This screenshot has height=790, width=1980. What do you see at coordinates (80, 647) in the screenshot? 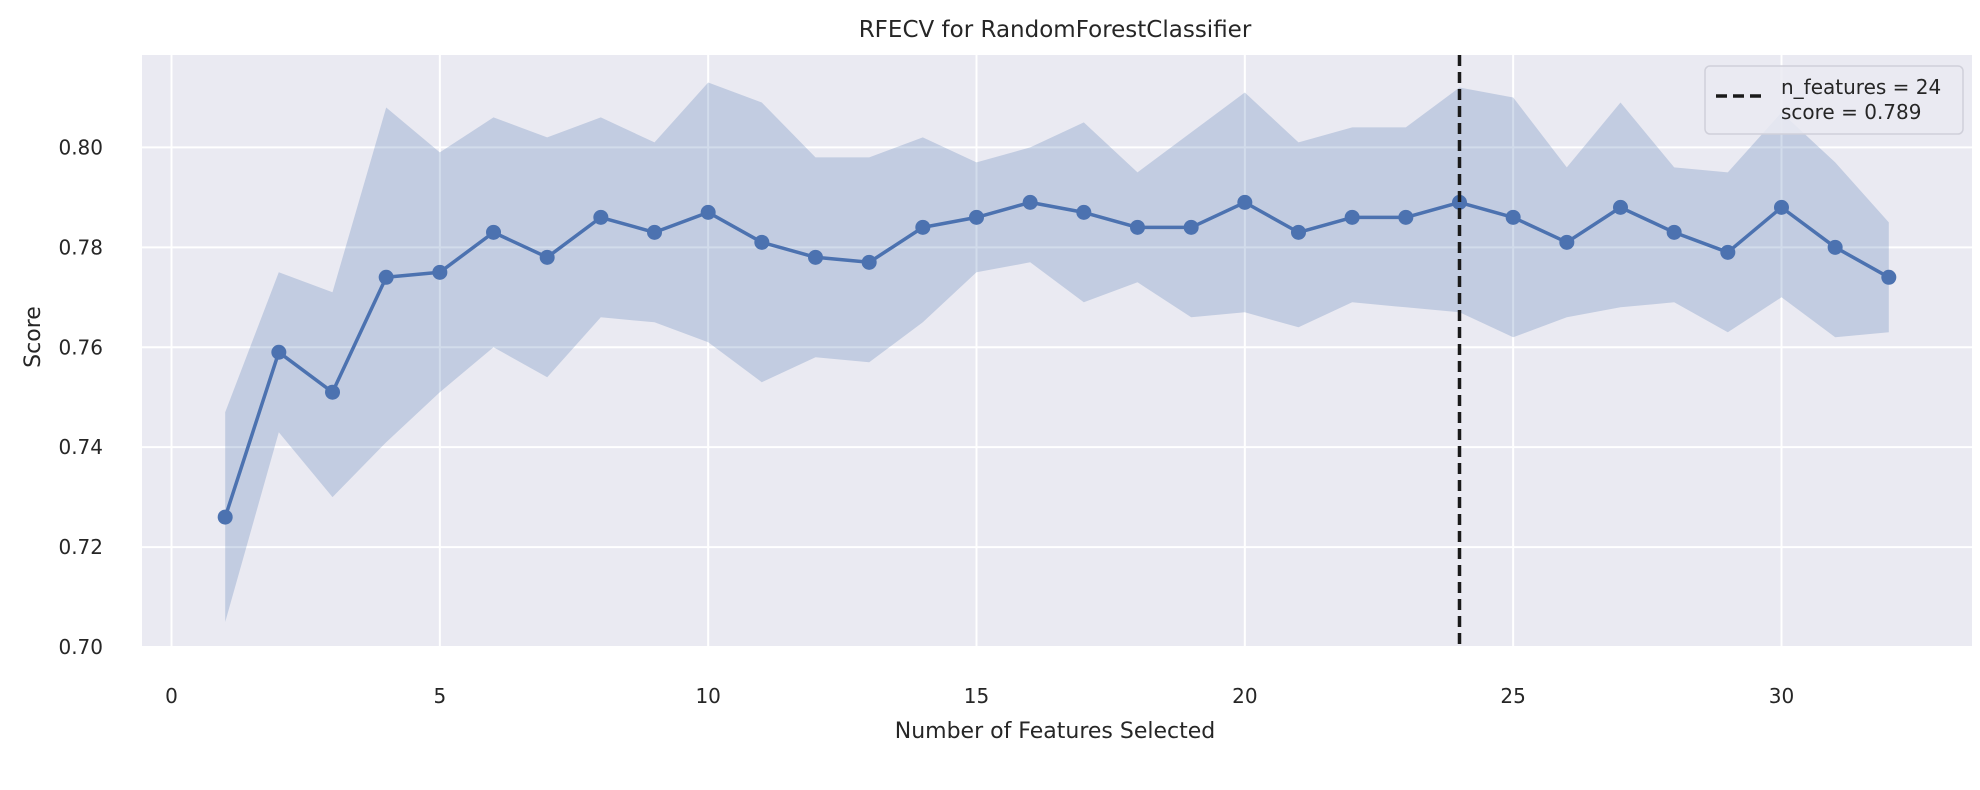
I see `y-tick-label: 0.70` at bounding box center [80, 647].